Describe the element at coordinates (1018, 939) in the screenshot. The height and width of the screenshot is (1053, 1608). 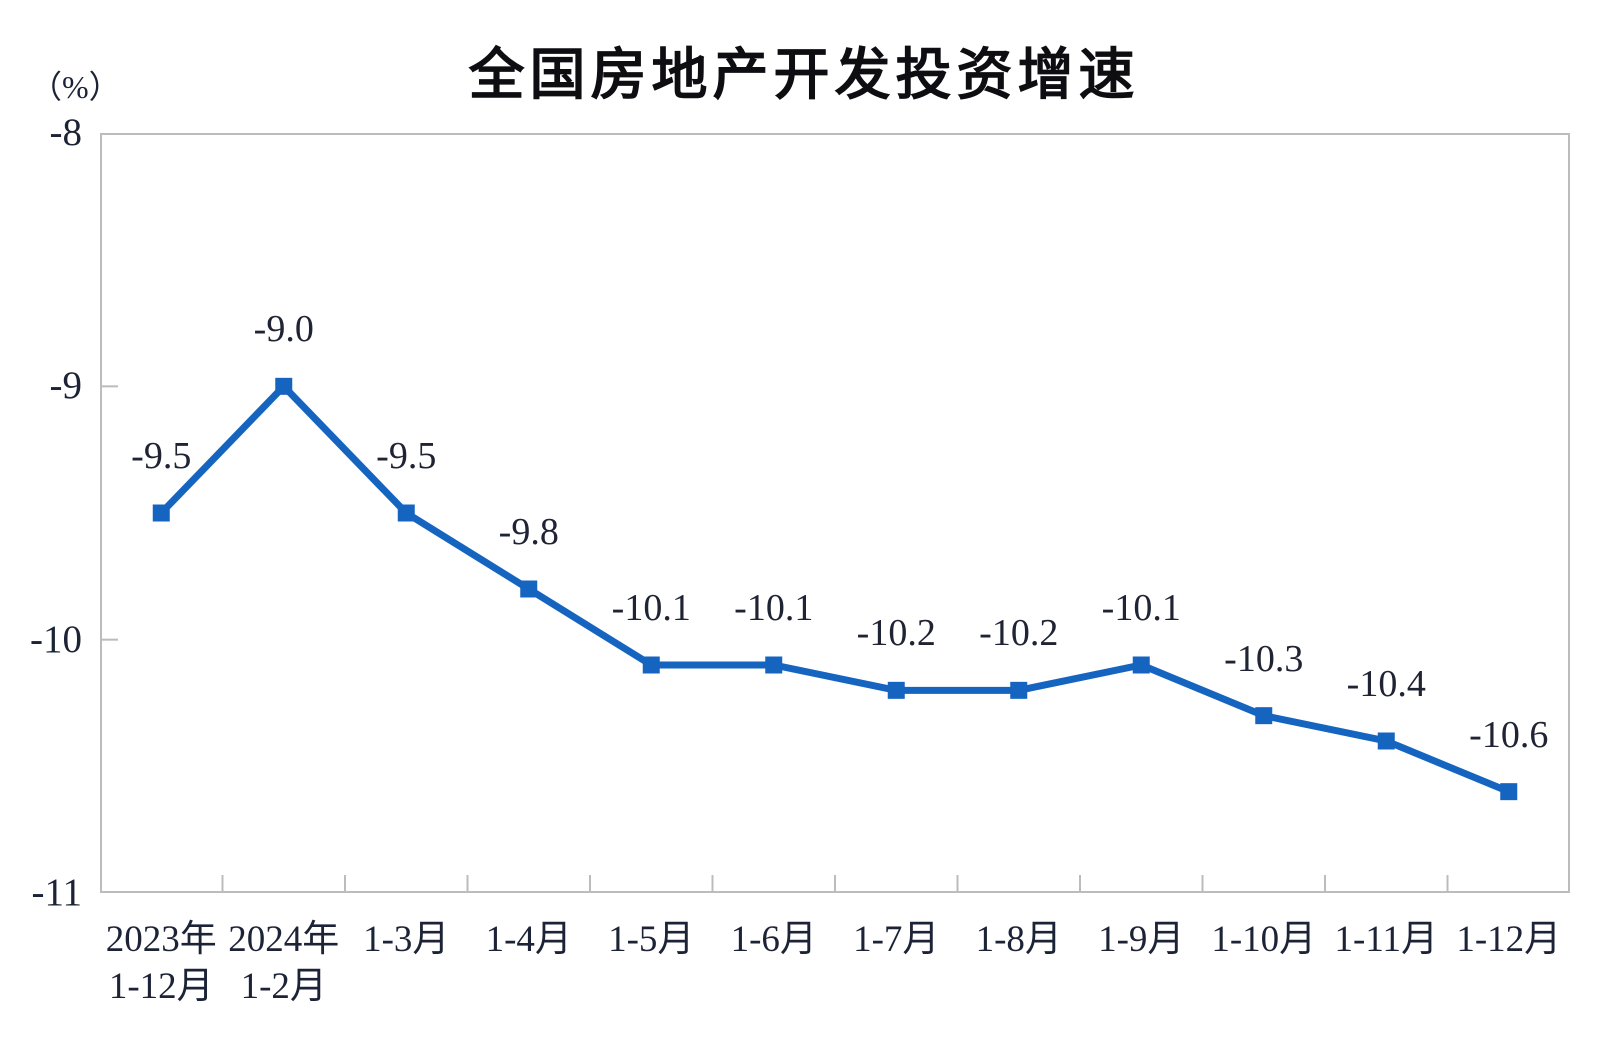
I see `x-axis-tick-label: 1-8月` at that location.